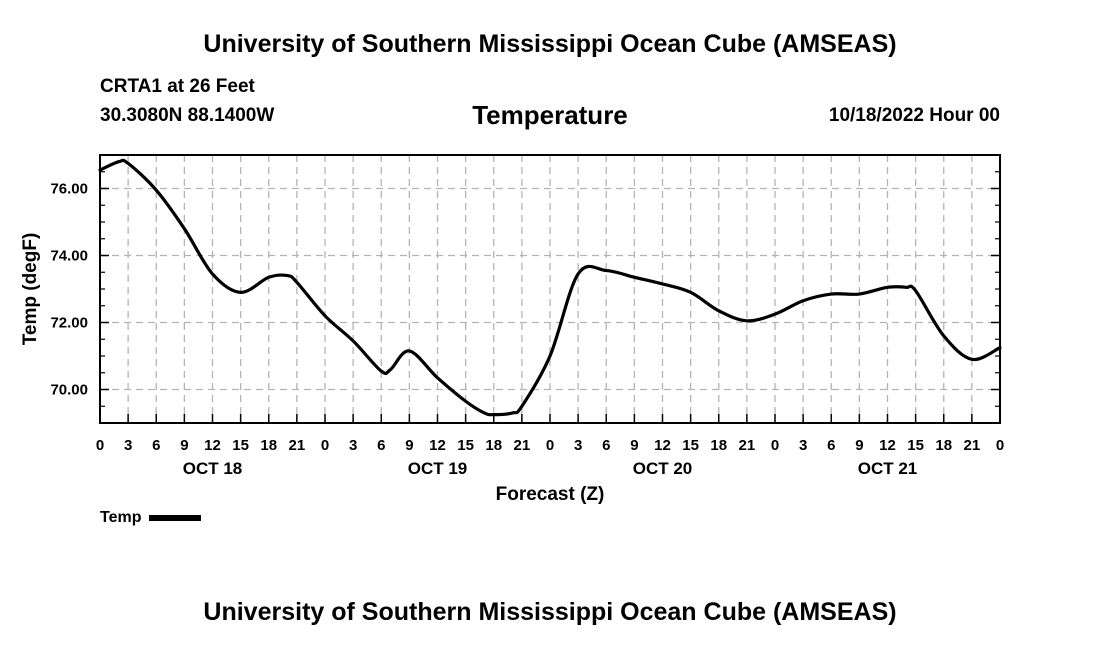  I want to click on day-label: OCT 18, so click(213, 468).